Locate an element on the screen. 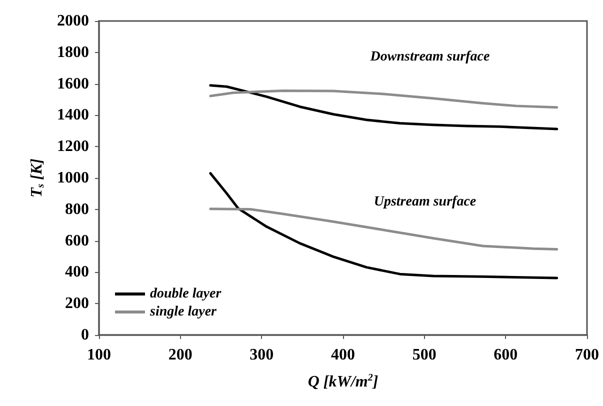  x-tick-label: 500 is located at coordinates (424, 355).